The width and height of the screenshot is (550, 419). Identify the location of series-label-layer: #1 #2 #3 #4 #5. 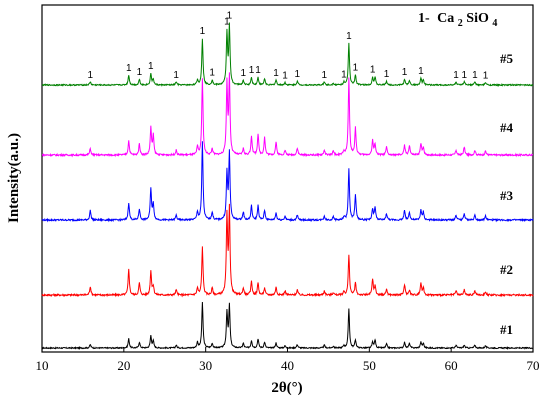
(507, 194).